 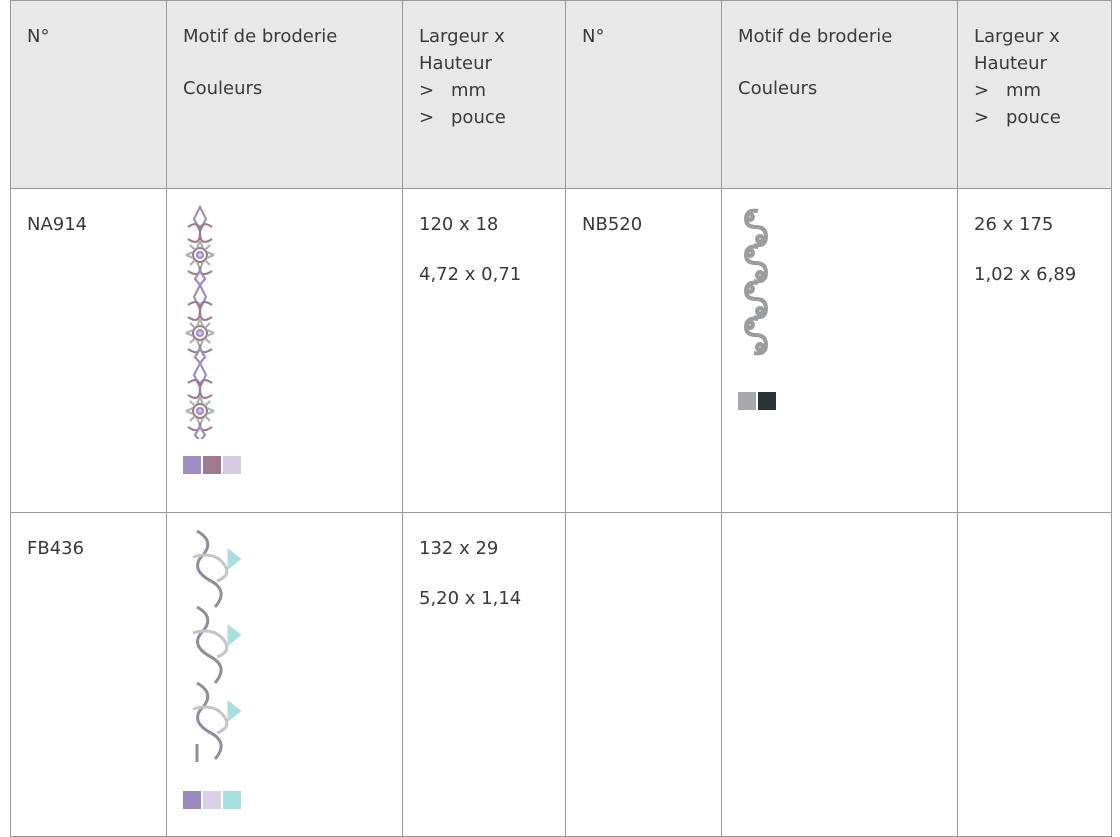 I want to click on size-cell: 132 x 29 5,20 x 1,14, so click(x=484, y=674).